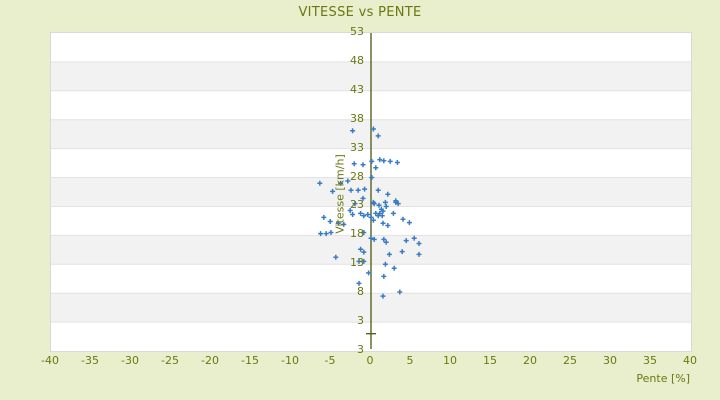 The width and height of the screenshot is (720, 400). What do you see at coordinates (357, 205) in the screenshot?
I see `y-tick-label: 23` at bounding box center [357, 205].